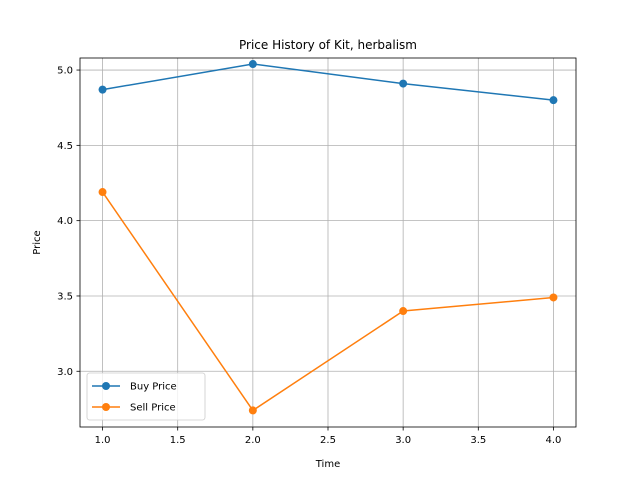  I want to click on legend: Buy Price Sell Price, so click(146, 396).